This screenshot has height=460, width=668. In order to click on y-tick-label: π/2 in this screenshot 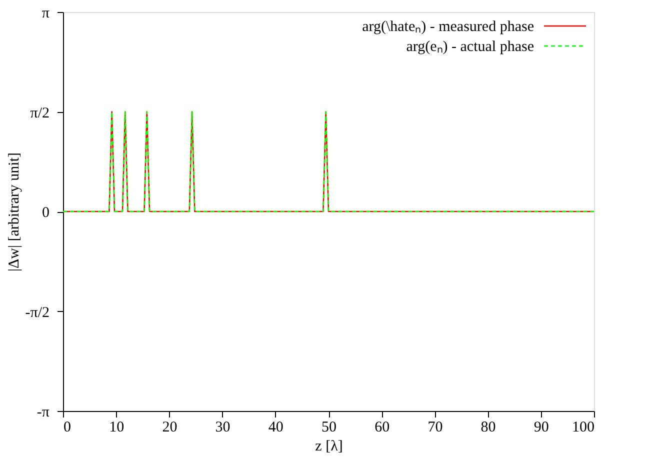, I will do `click(40, 113)`.